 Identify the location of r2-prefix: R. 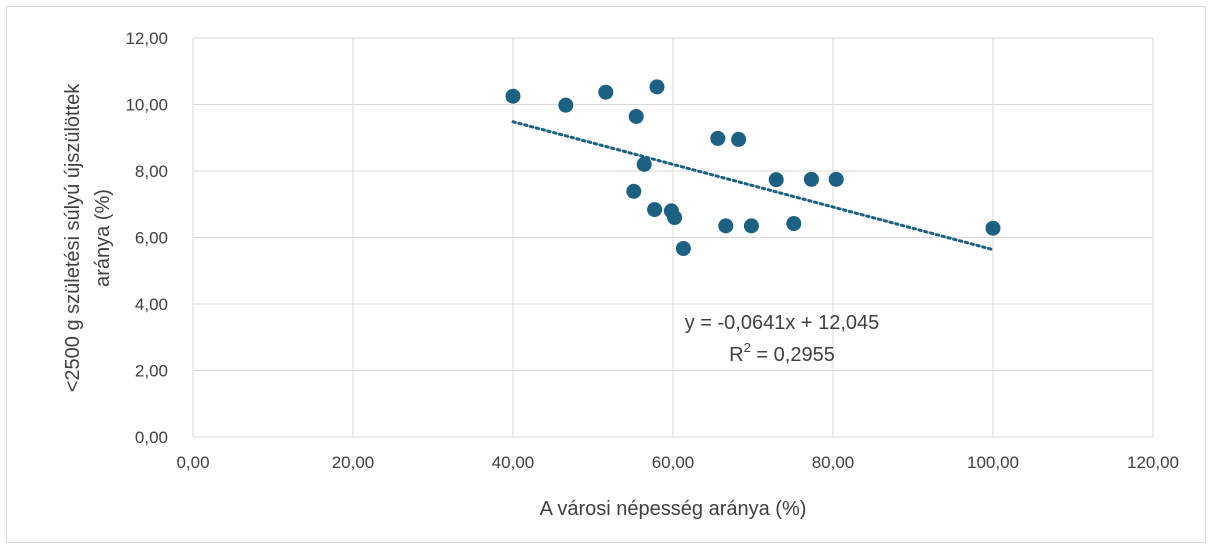
(736, 355).